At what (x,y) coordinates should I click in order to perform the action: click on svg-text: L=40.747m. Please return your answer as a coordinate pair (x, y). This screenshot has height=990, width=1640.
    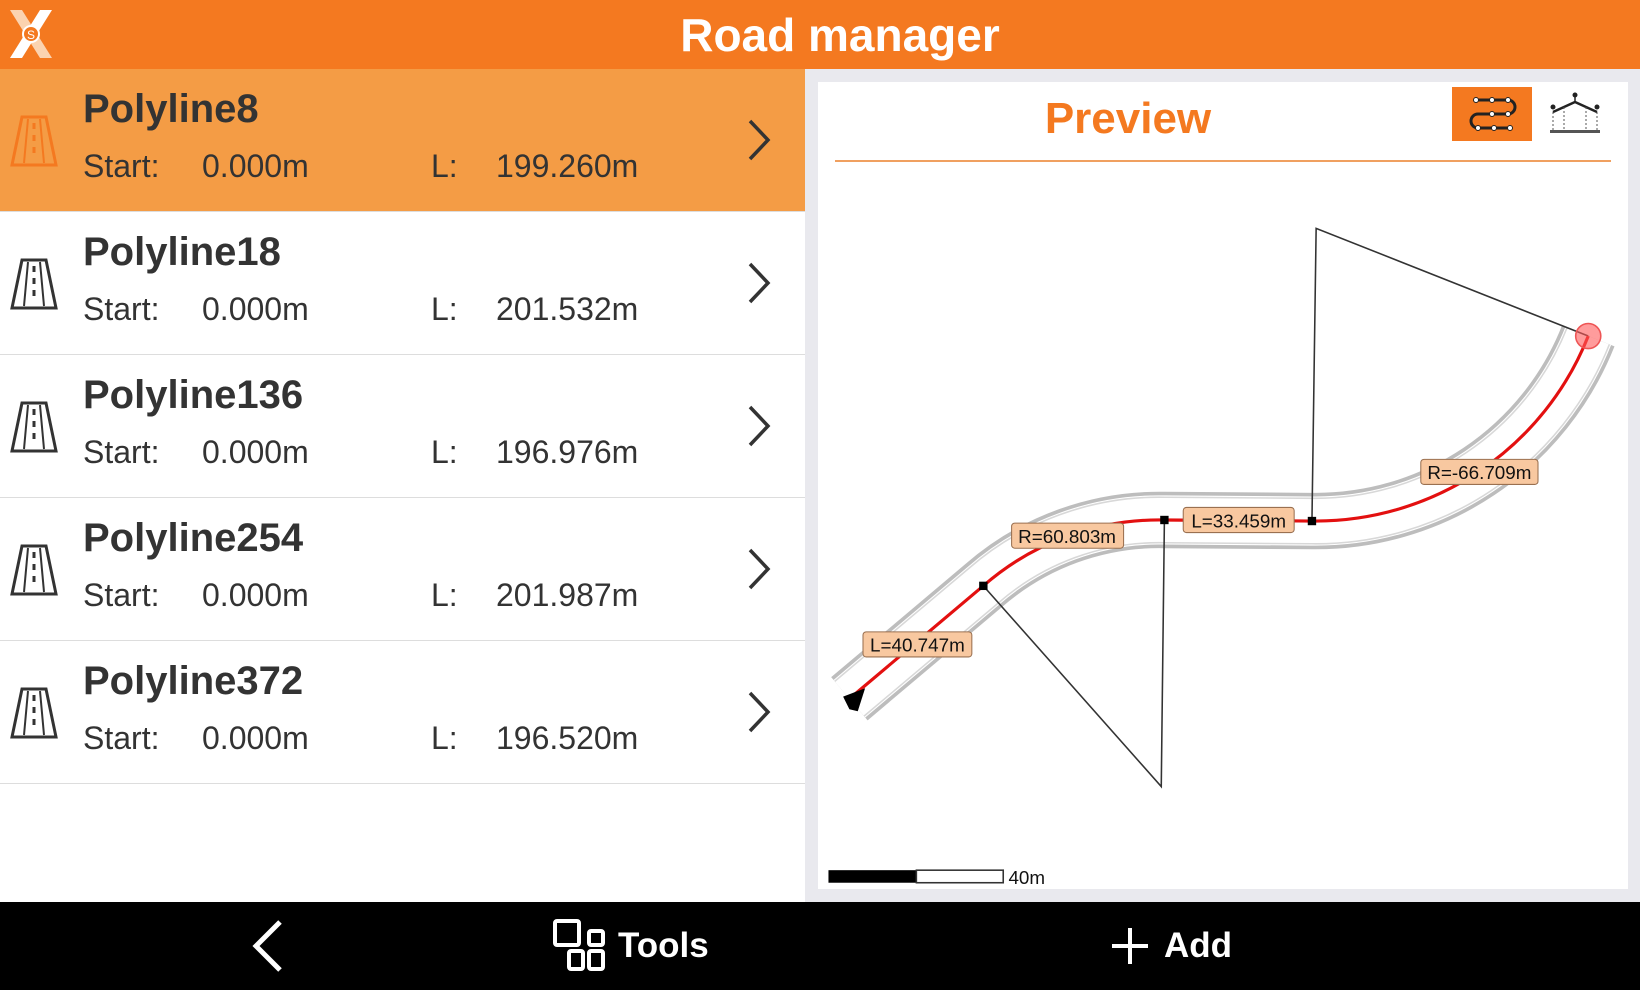
    Looking at the image, I should click on (917, 645).